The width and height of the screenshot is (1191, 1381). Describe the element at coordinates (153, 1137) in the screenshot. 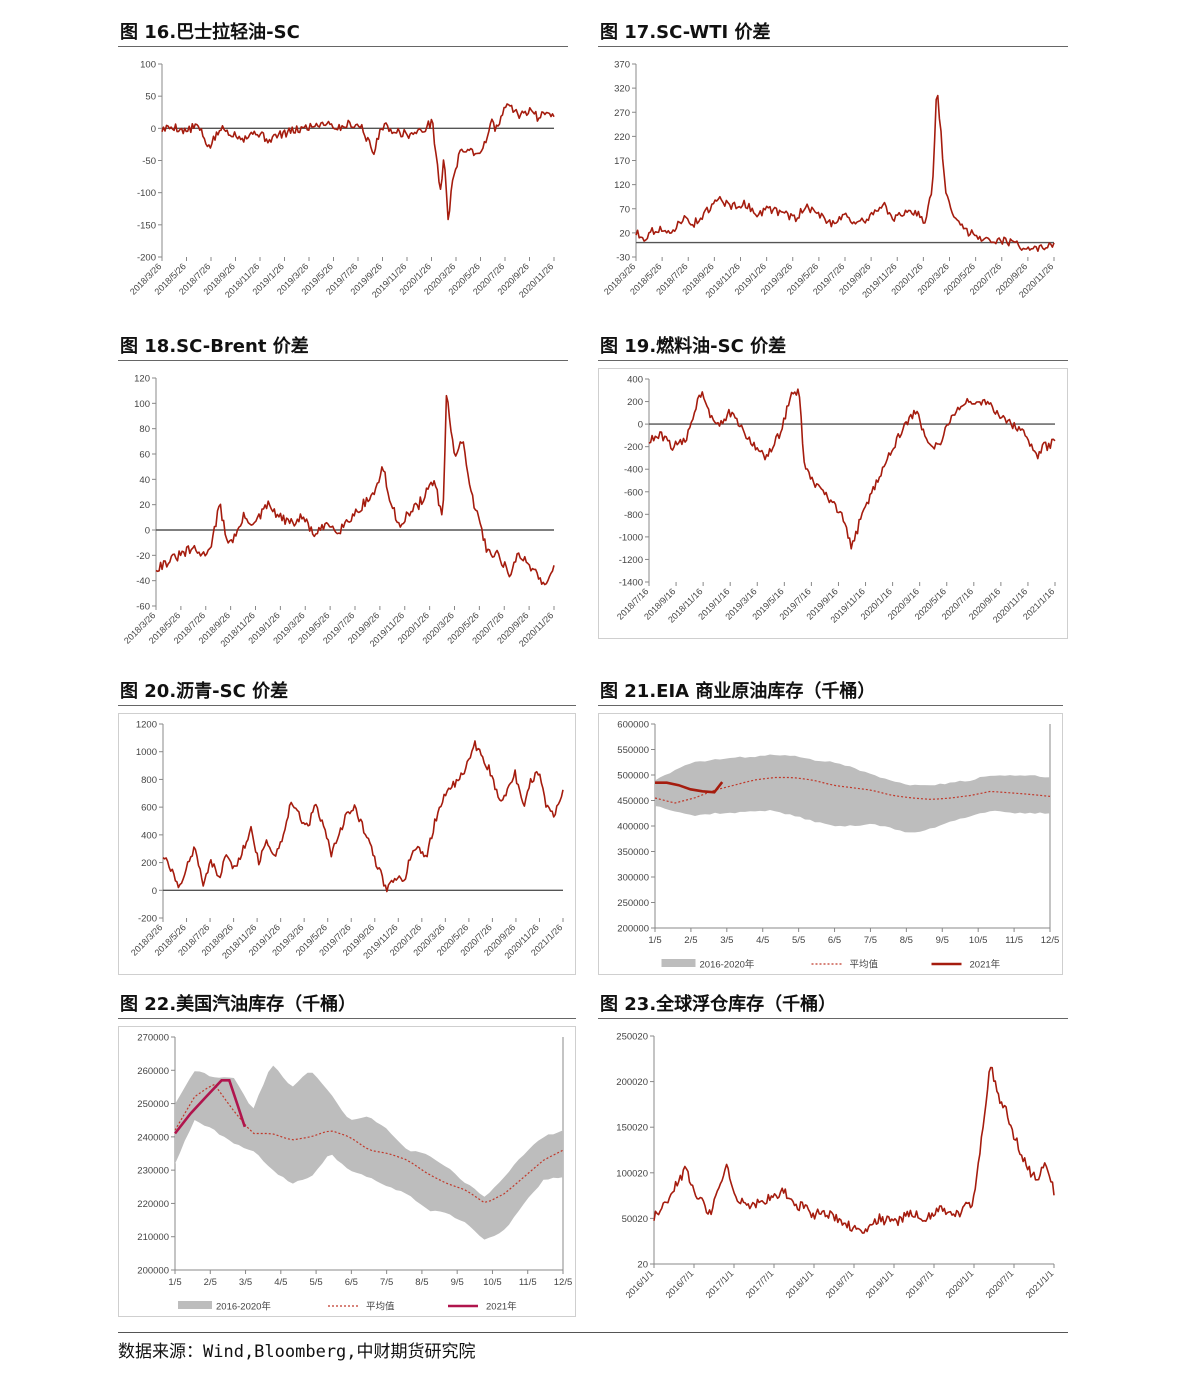

I see `y-tick-label: 240000` at that location.